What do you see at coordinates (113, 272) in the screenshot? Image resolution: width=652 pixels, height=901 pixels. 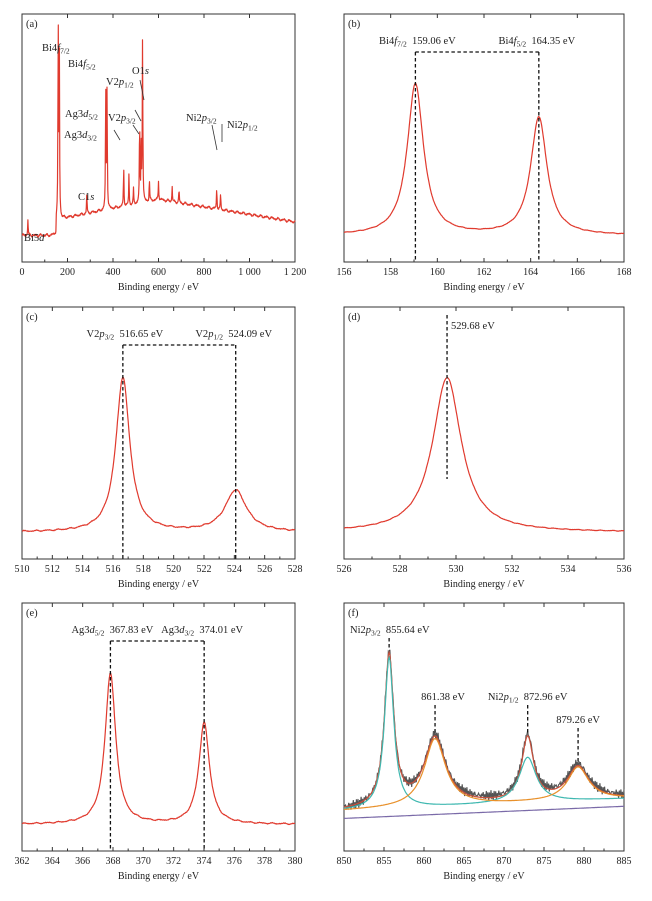 I see `x-tick-label: 400` at bounding box center [113, 272].